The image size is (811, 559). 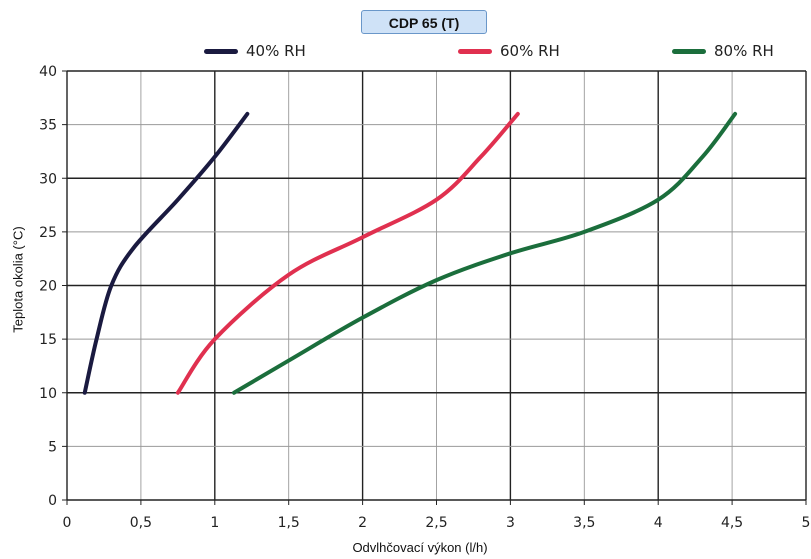 What do you see at coordinates (48, 233) in the screenshot?
I see `y-tick-label: 25` at bounding box center [48, 233].